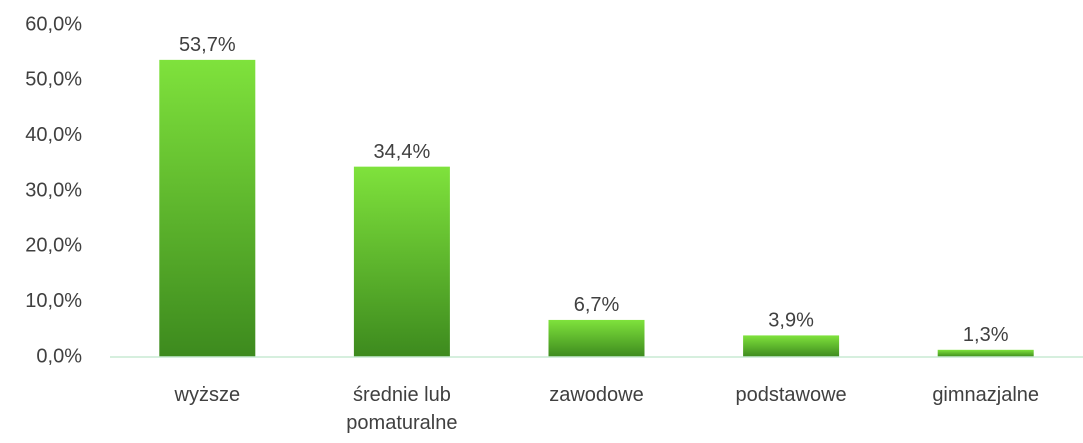 Image resolution: width=1083 pixels, height=443 pixels. What do you see at coordinates (791, 395) in the screenshot?
I see `x-tick-label: podstawowe` at bounding box center [791, 395].